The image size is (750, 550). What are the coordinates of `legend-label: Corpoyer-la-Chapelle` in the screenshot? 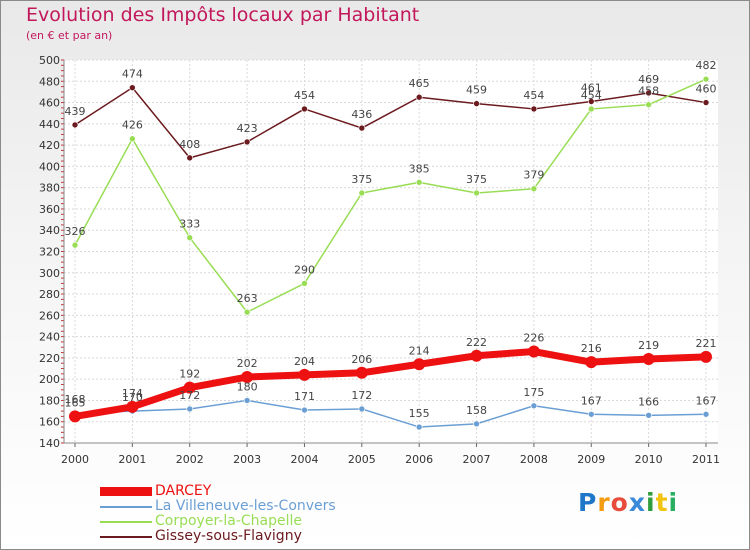 It's located at (228, 521).